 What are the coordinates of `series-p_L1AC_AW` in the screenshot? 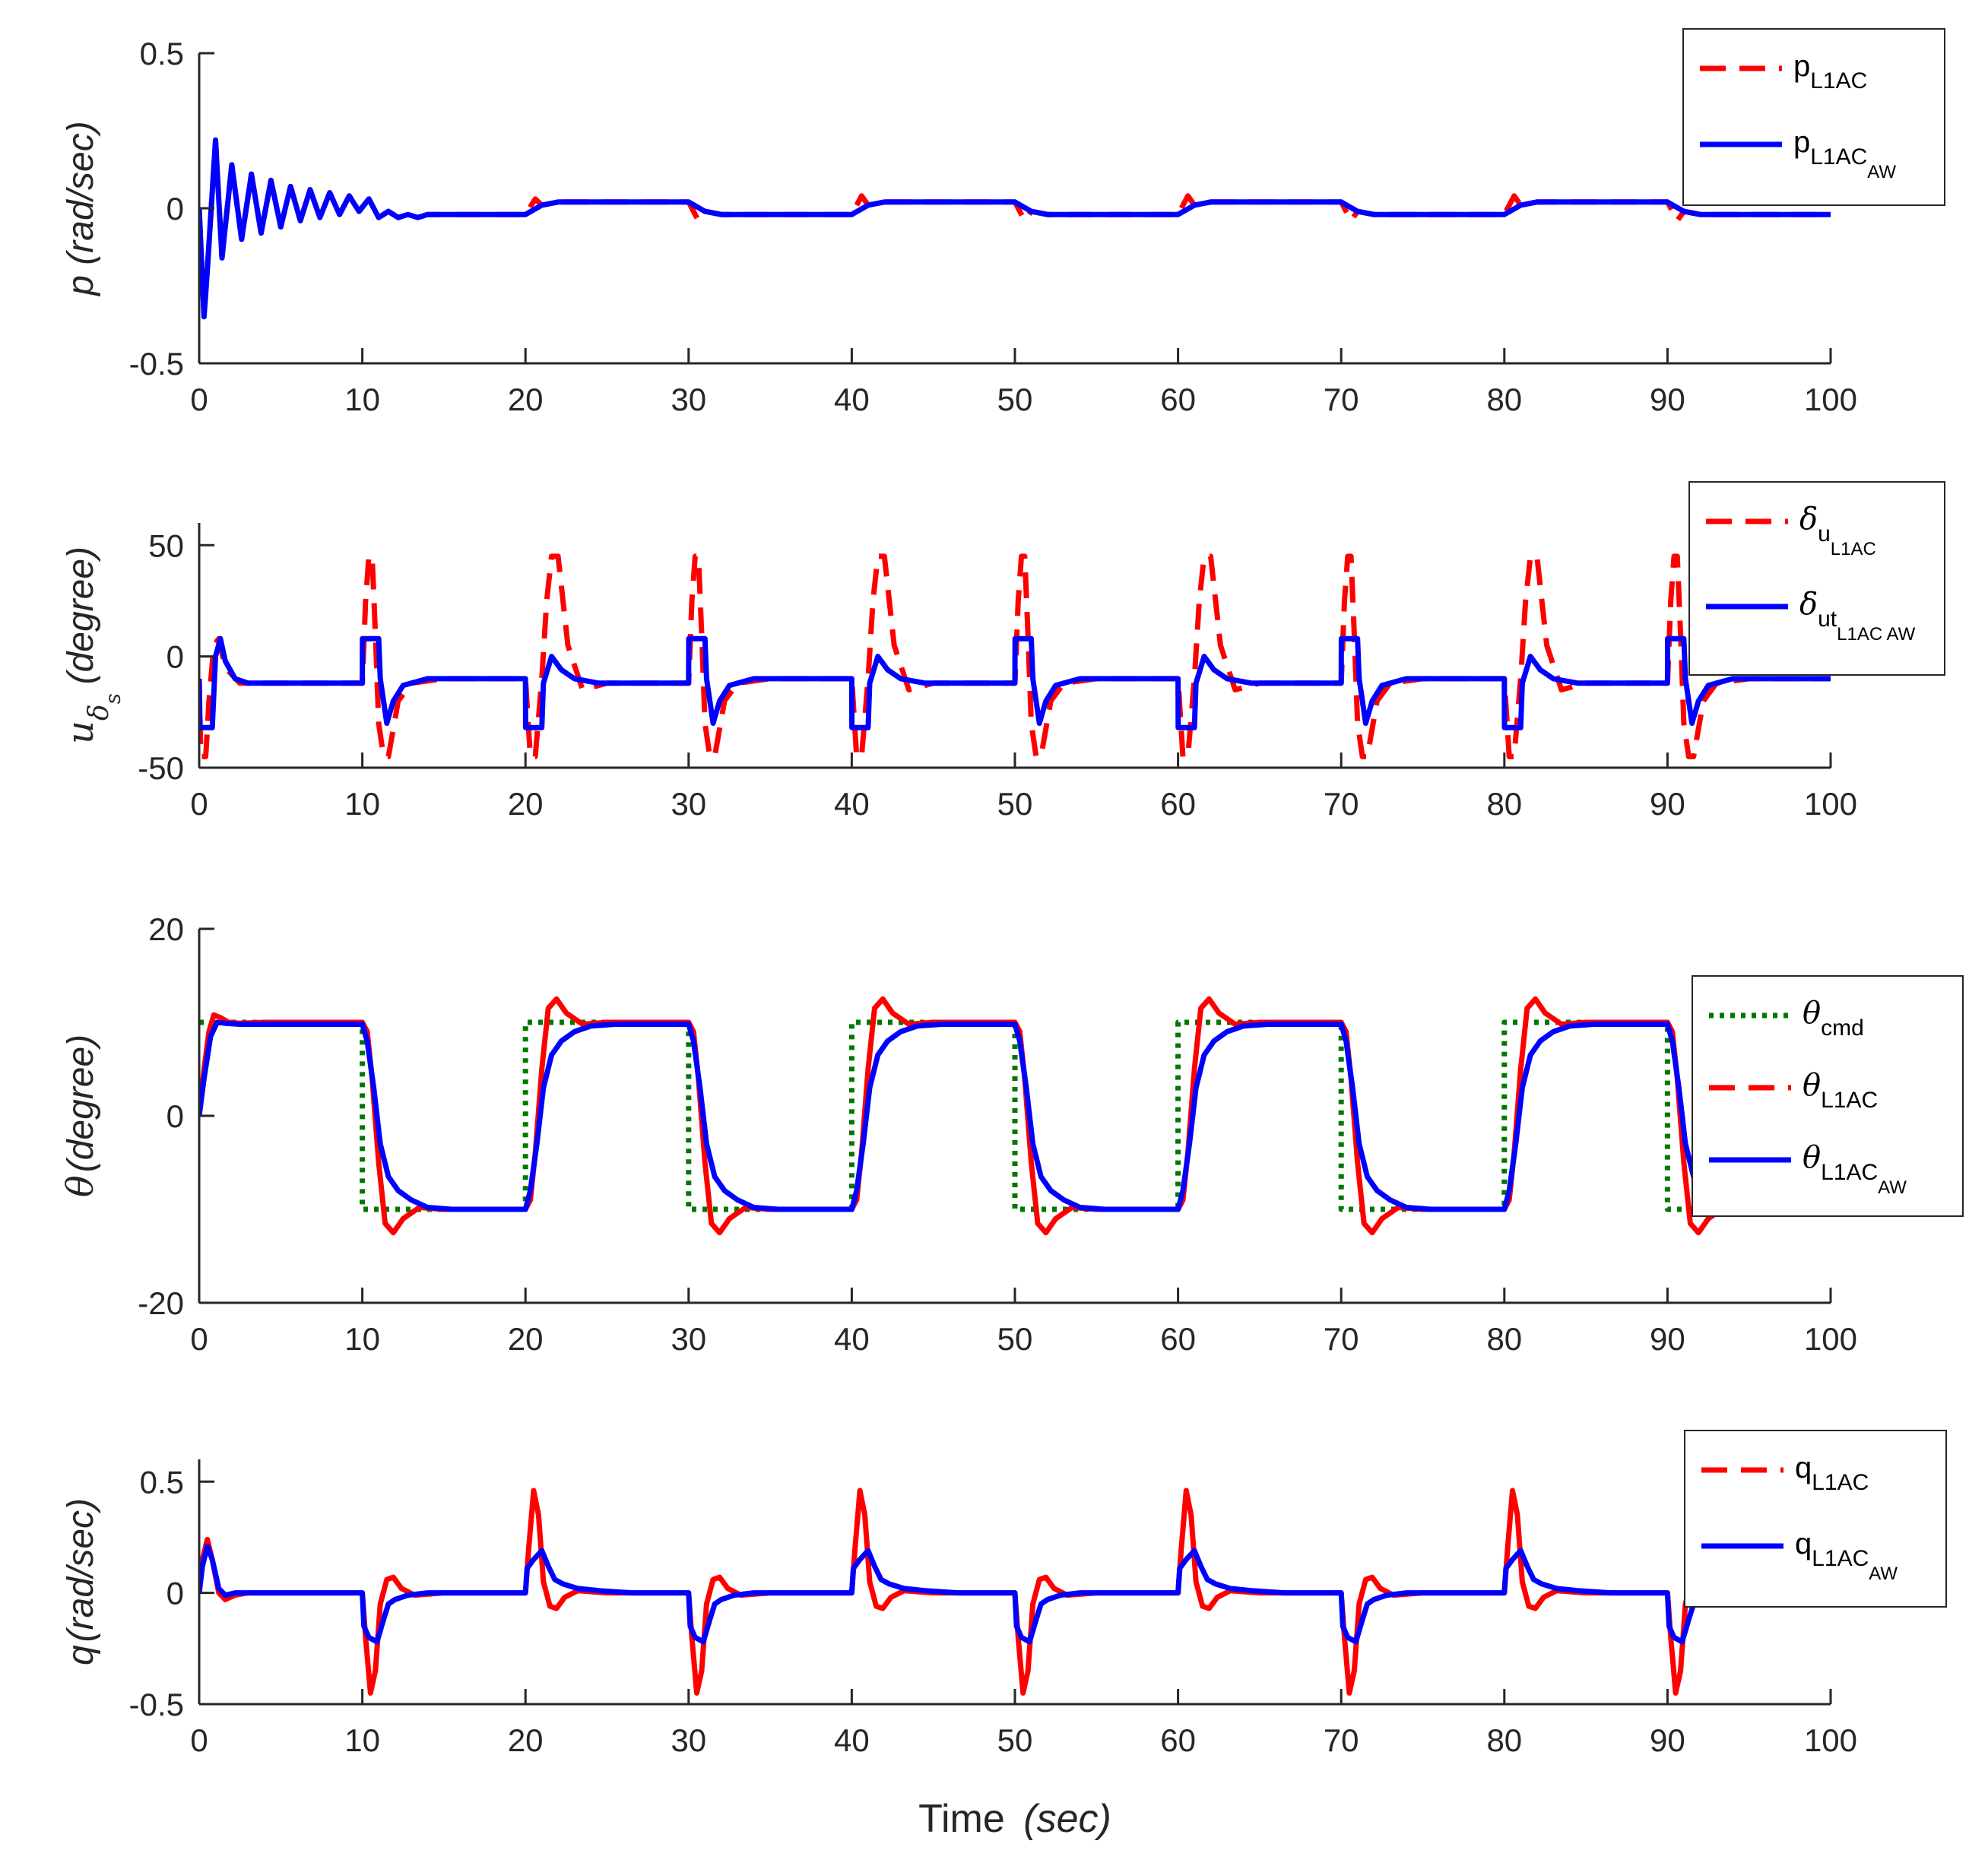 It's located at (1015, 228).